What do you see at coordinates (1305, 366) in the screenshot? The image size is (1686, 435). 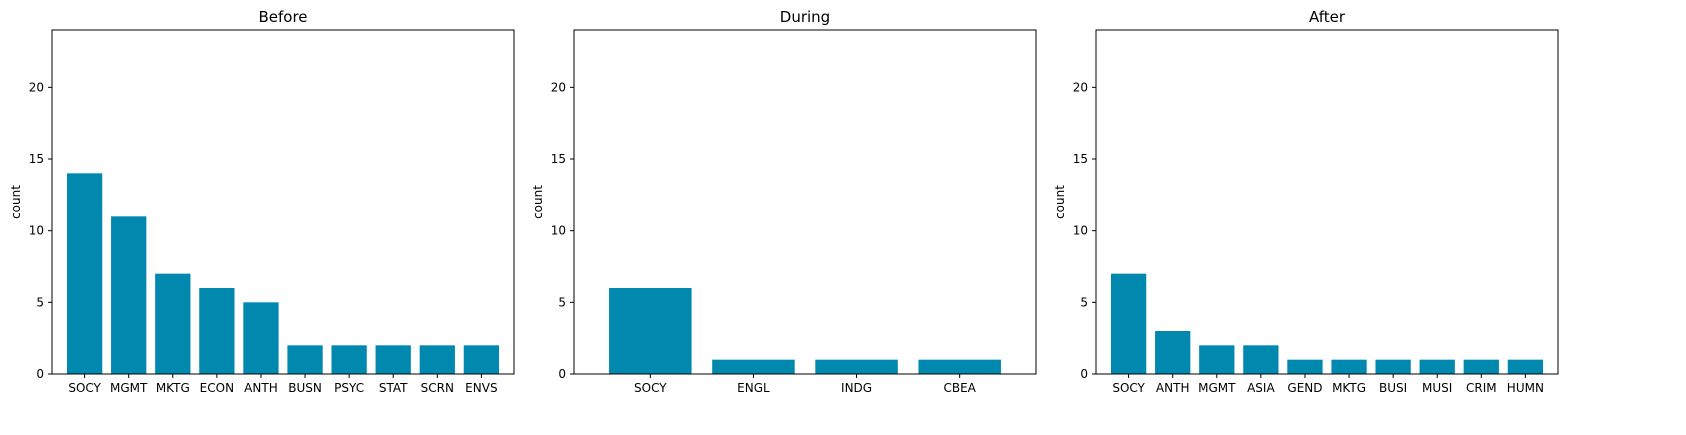 I see `bar-gend` at bounding box center [1305, 366].